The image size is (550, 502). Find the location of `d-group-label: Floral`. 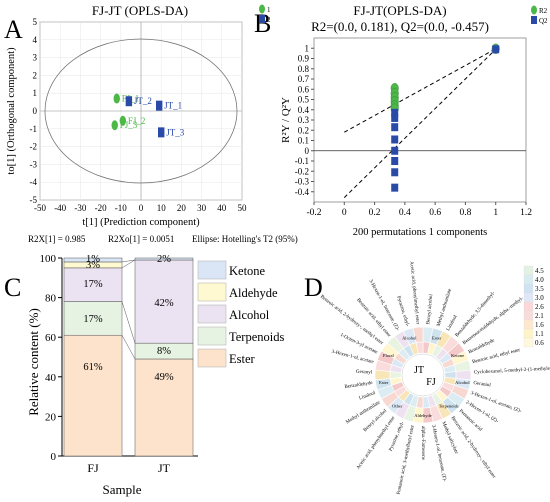

d-group-label: Floral is located at coordinates (388, 355).